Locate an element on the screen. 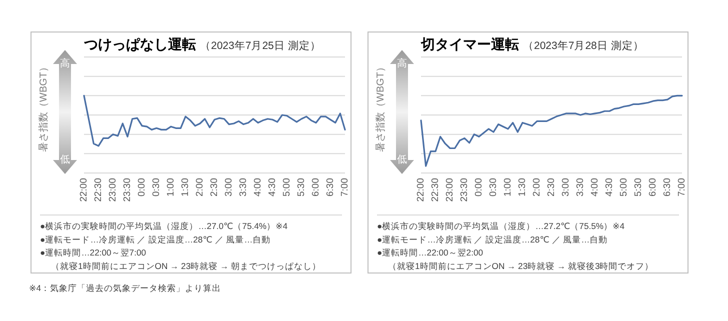 Image resolution: width=728 pixels, height=321 pixels. text: ●横浜市の実験時間の平均気温（湿度）…27.2℃（75.5%）※4 is located at coordinates (501, 226).